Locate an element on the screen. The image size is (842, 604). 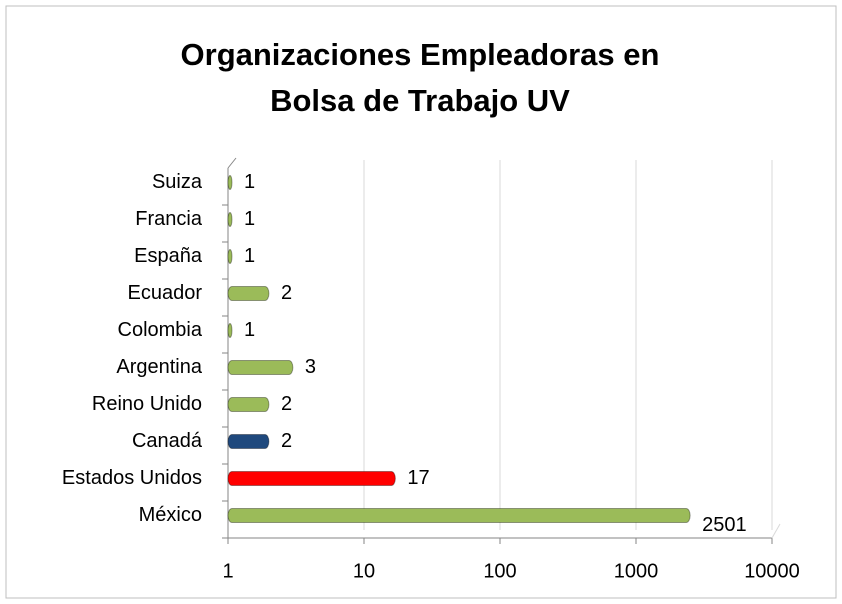
data-label: 3 is located at coordinates (310, 367).